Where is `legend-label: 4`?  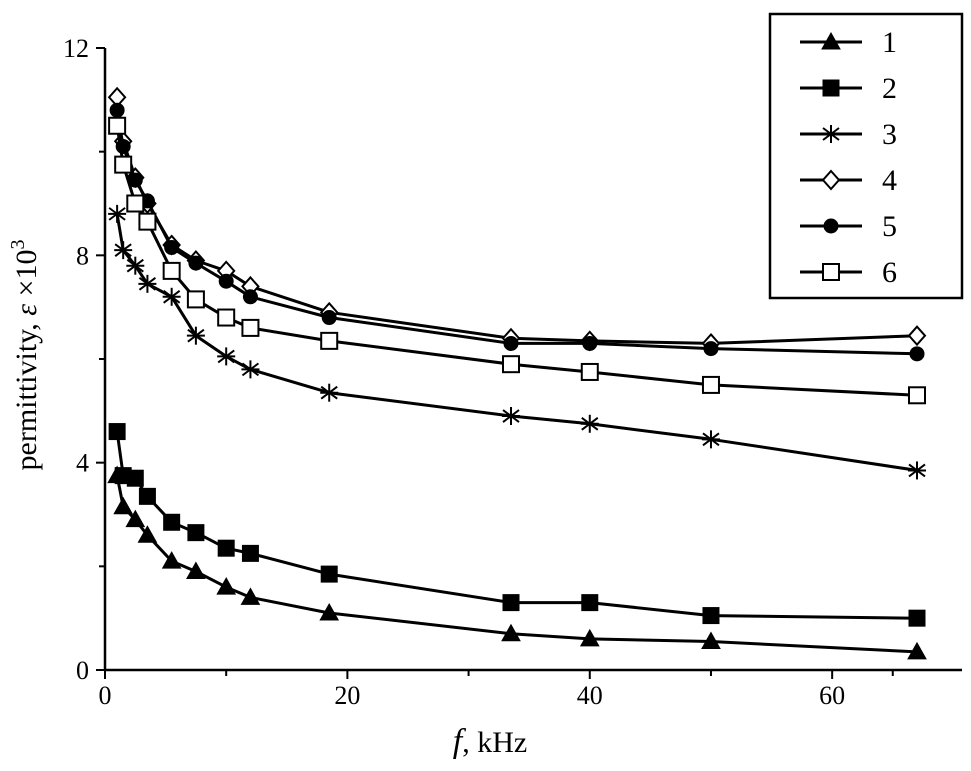 legend-label: 4 is located at coordinates (889, 180).